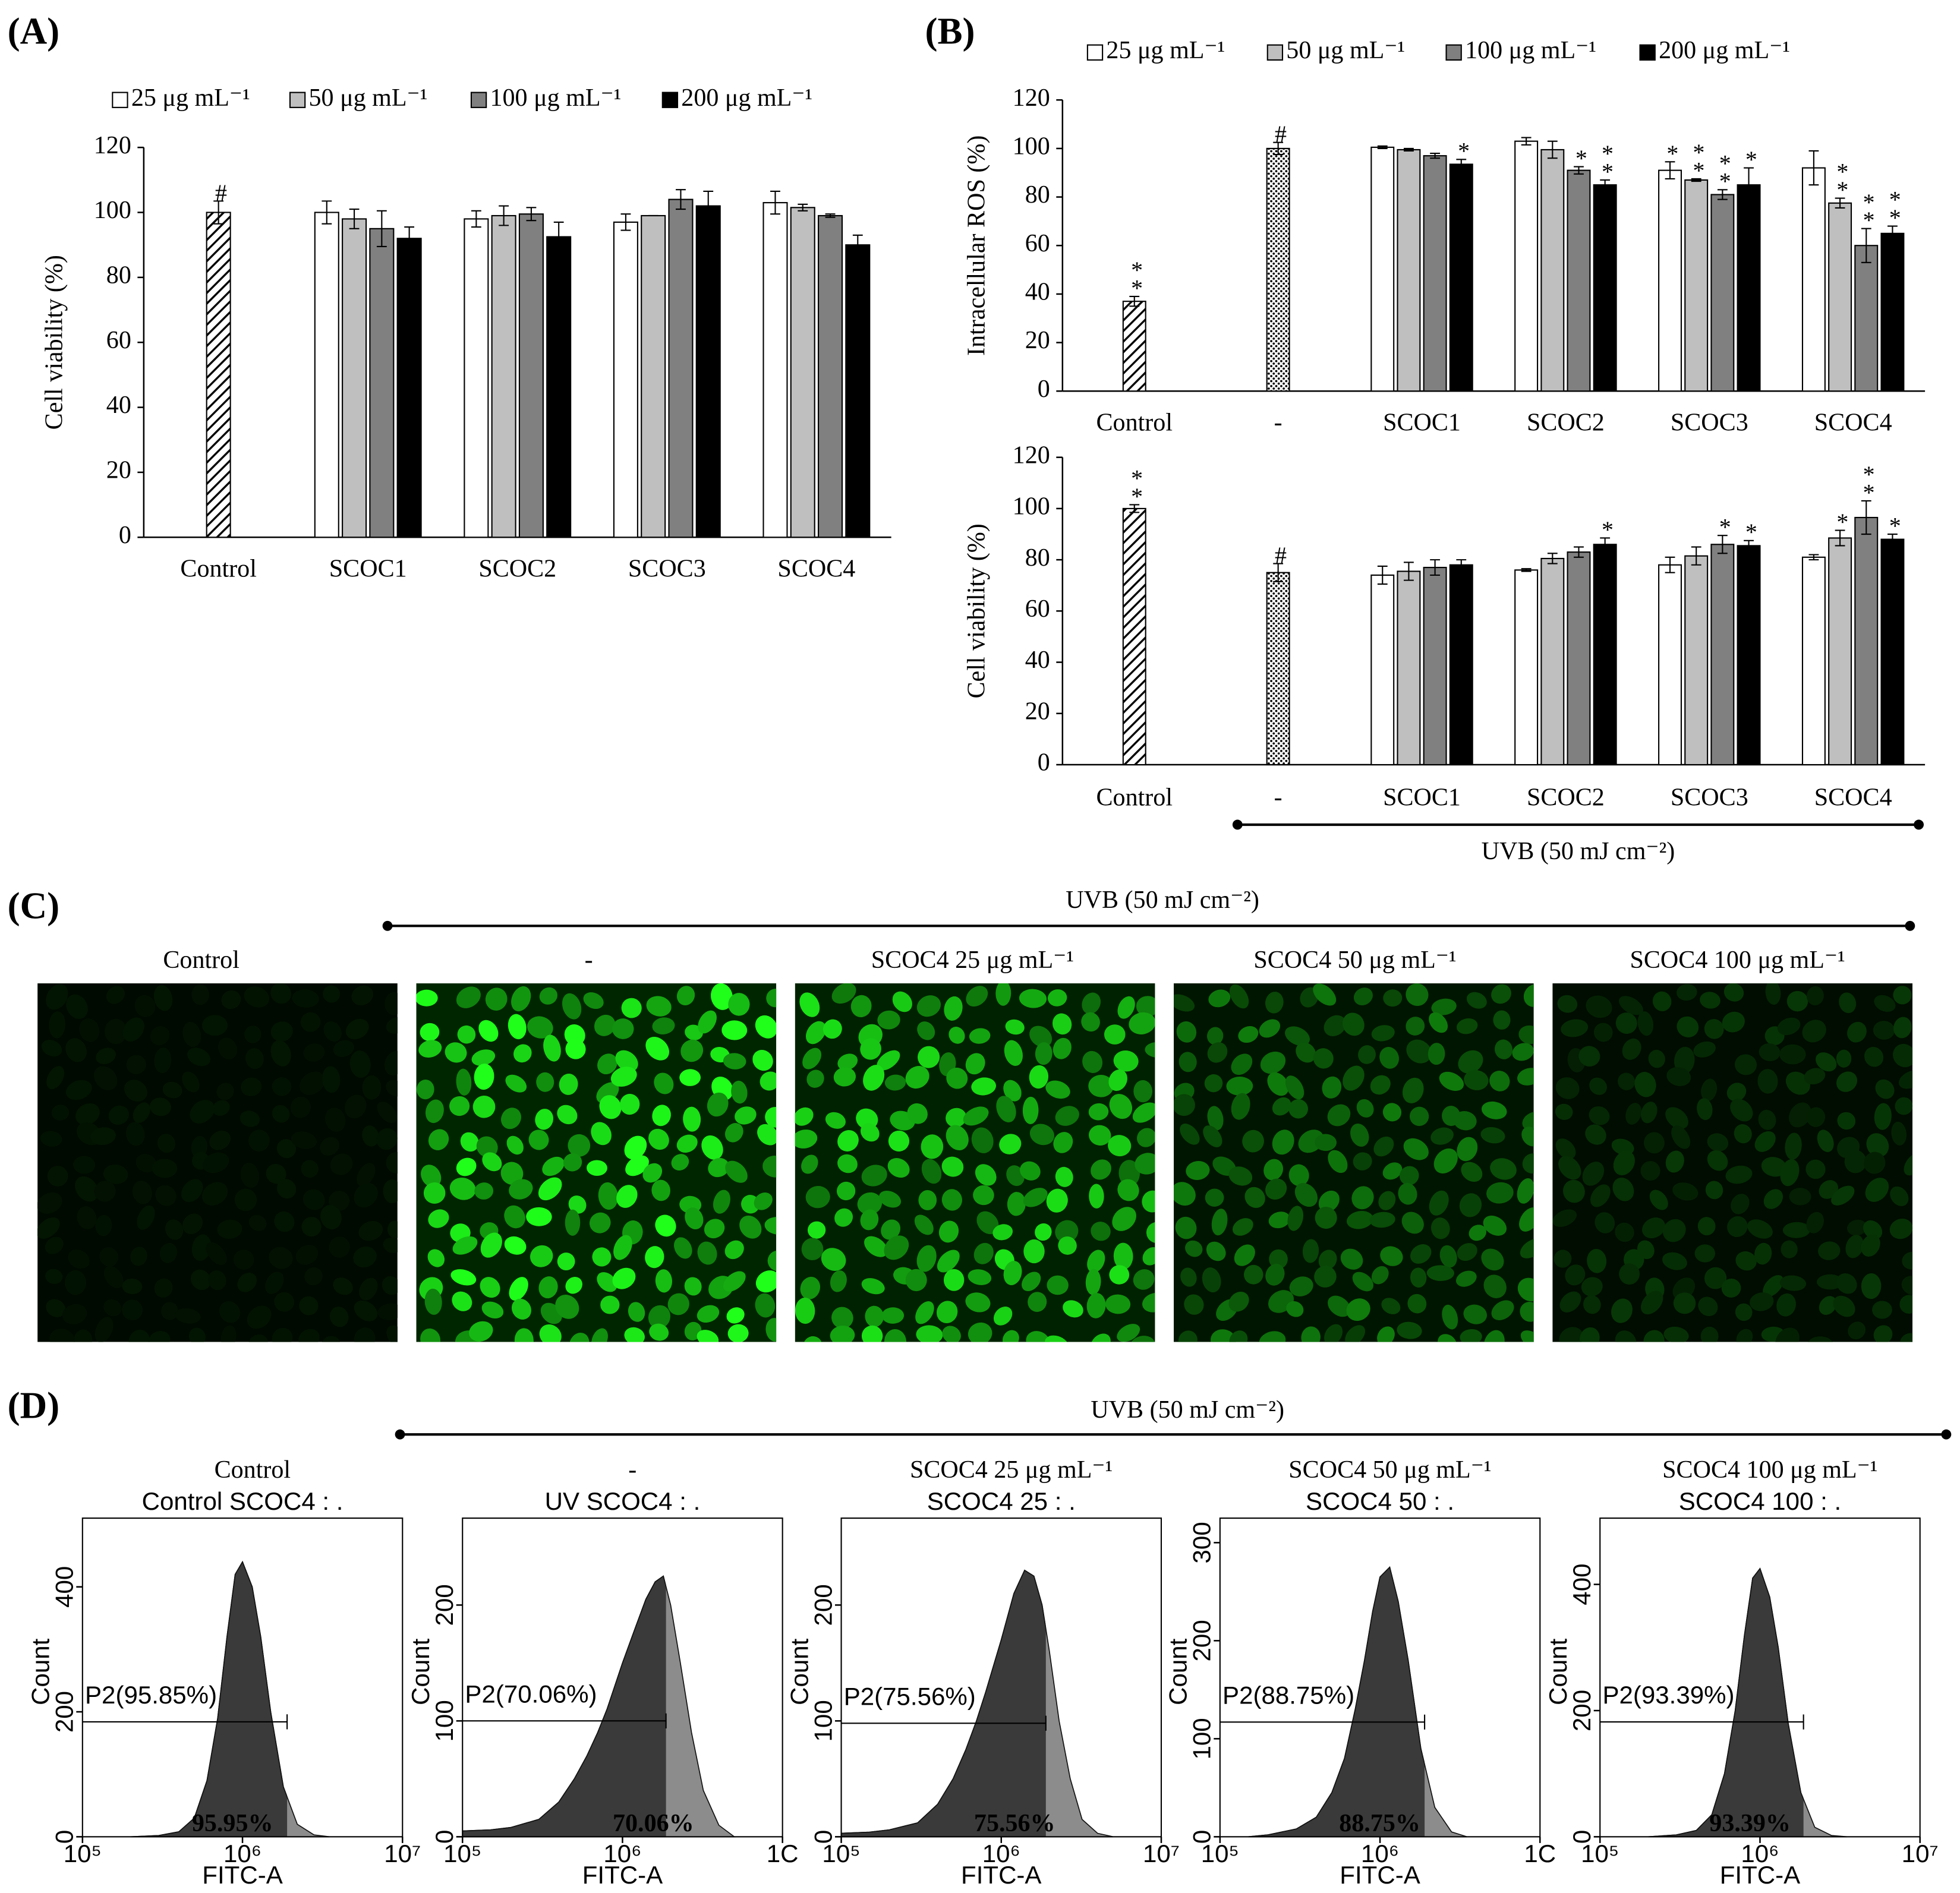 This screenshot has width=1960, height=1893. I want to click on gate, so click(1323, 1722).